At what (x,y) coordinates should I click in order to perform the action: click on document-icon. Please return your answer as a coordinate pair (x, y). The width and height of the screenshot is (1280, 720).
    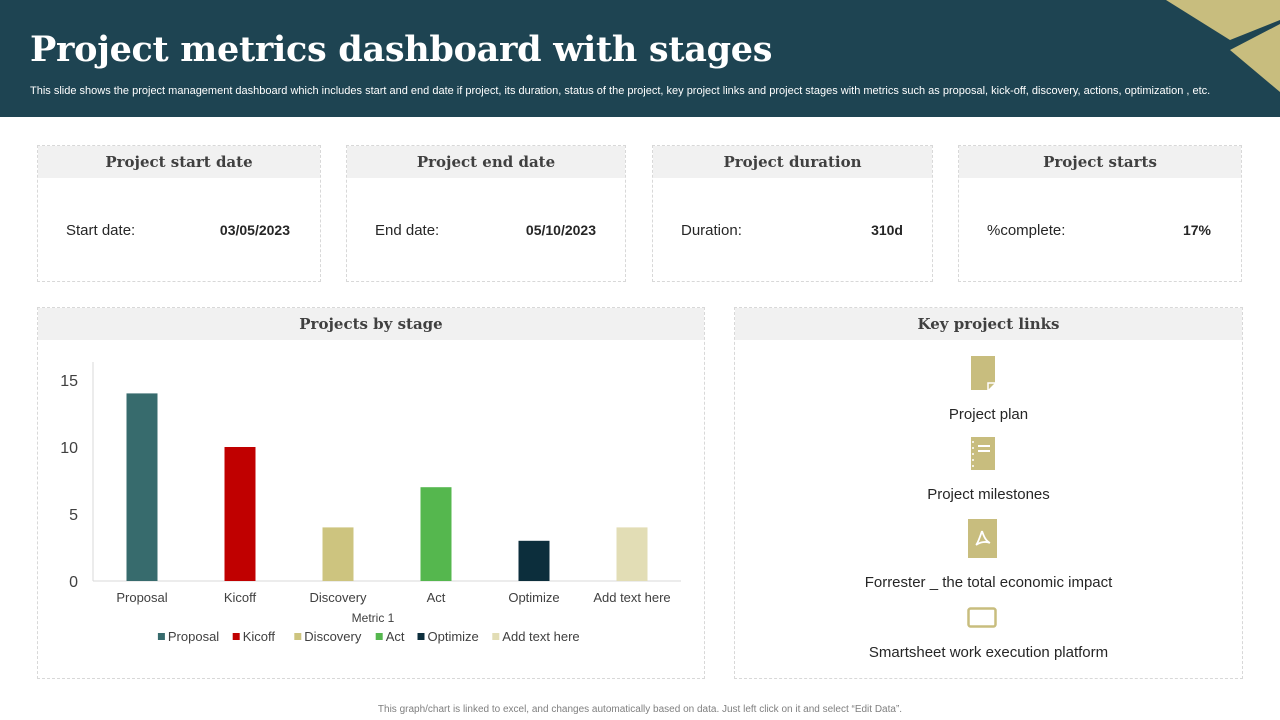
    Looking at the image, I should click on (983, 373).